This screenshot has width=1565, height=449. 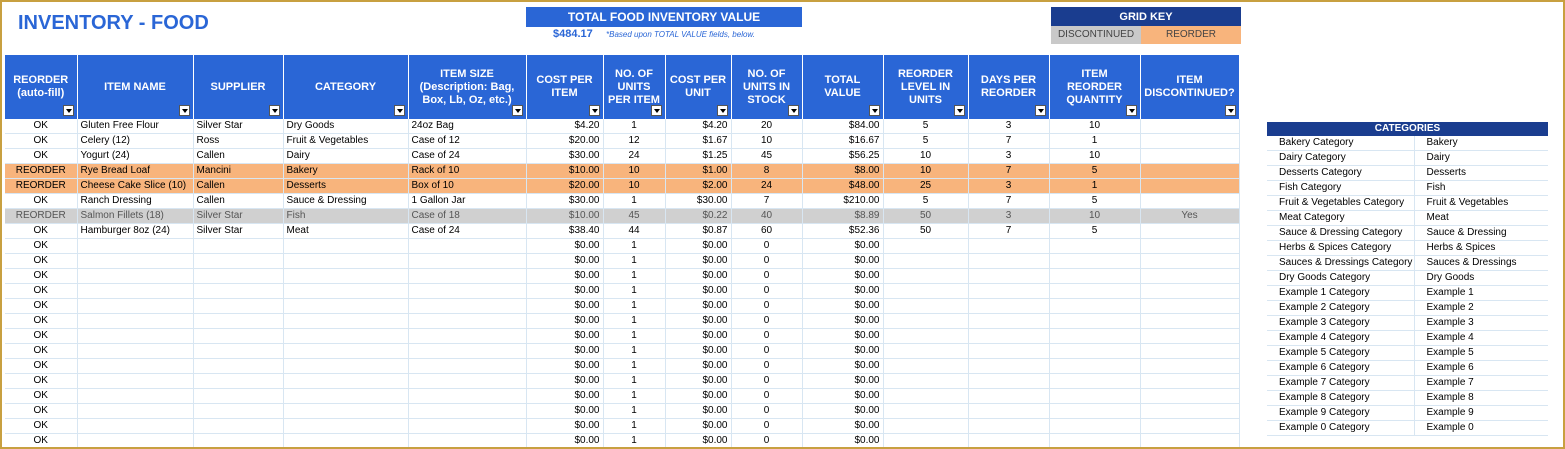 I want to click on category-value: Desserts, so click(x=1481, y=173).